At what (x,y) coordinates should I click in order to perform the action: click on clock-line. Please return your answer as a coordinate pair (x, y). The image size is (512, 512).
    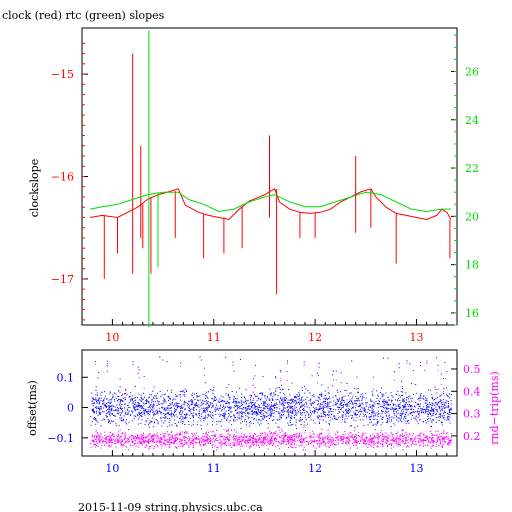
    Looking at the image, I should click on (271, 204).